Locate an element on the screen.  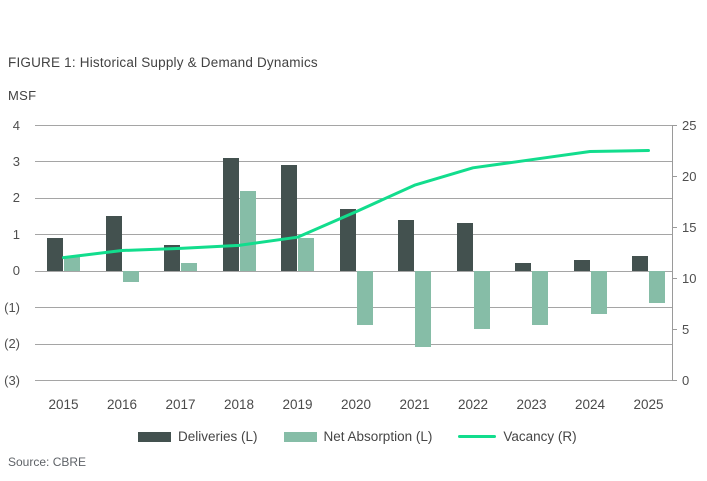
right-axis-tick-label: 25 is located at coordinates (689, 125).